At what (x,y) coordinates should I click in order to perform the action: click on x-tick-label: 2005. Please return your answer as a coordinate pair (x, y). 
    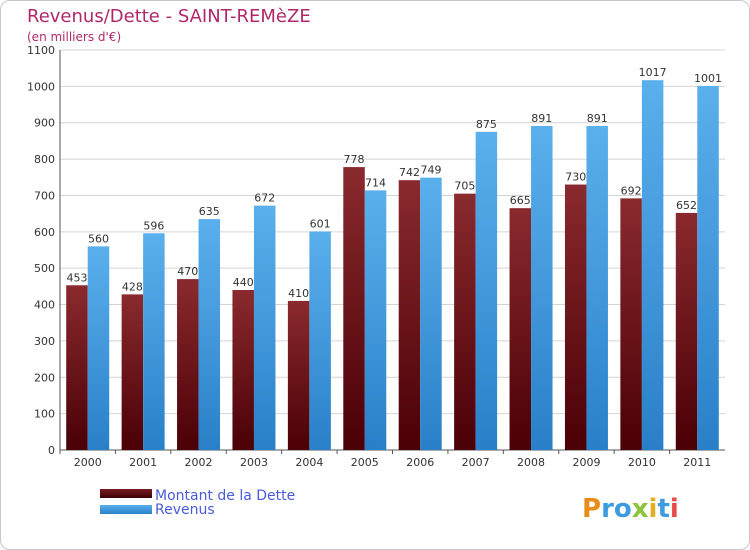
    Looking at the image, I should click on (365, 462).